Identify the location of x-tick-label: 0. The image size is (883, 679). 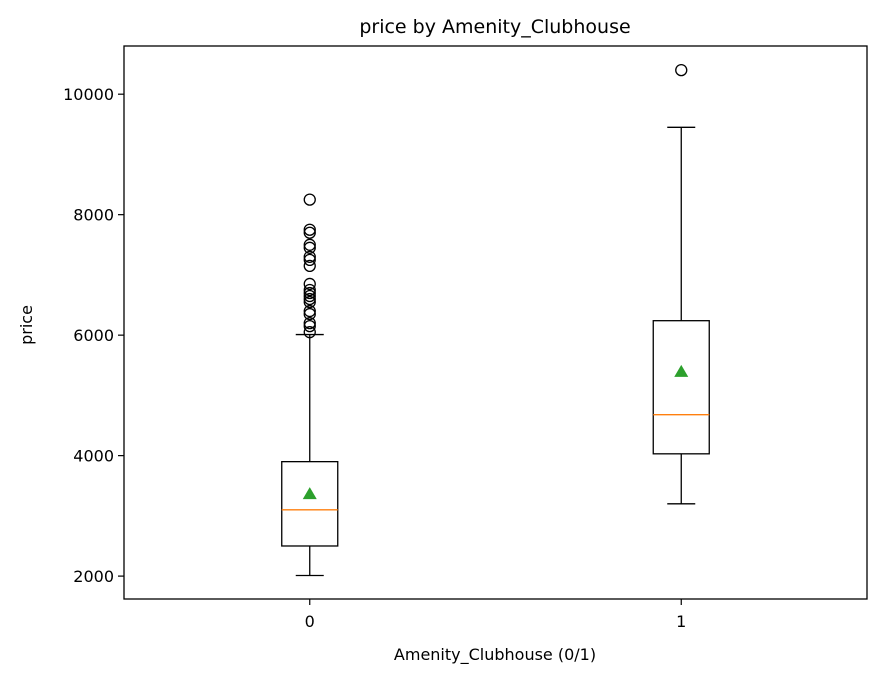
(310, 621).